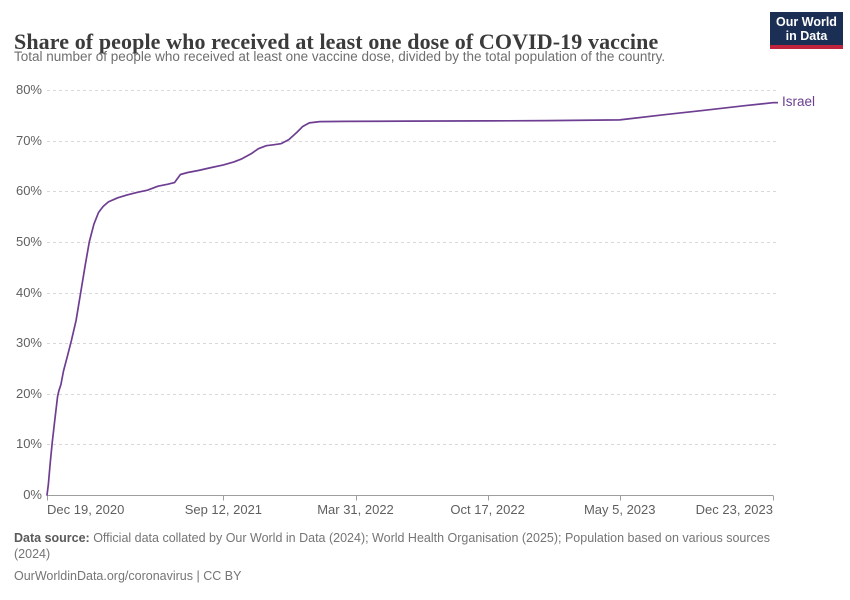 The height and width of the screenshot is (600, 850). Describe the element at coordinates (86, 509) in the screenshot. I see `x-axis-tick-label: Dec 19, 2020` at that location.